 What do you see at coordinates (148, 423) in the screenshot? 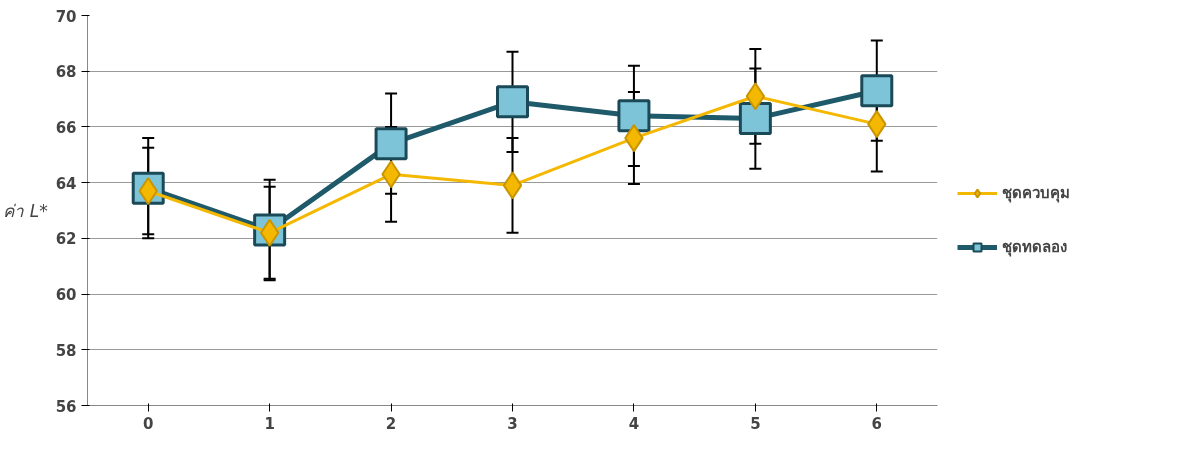
I see `x-tick-label: 0` at bounding box center [148, 423].